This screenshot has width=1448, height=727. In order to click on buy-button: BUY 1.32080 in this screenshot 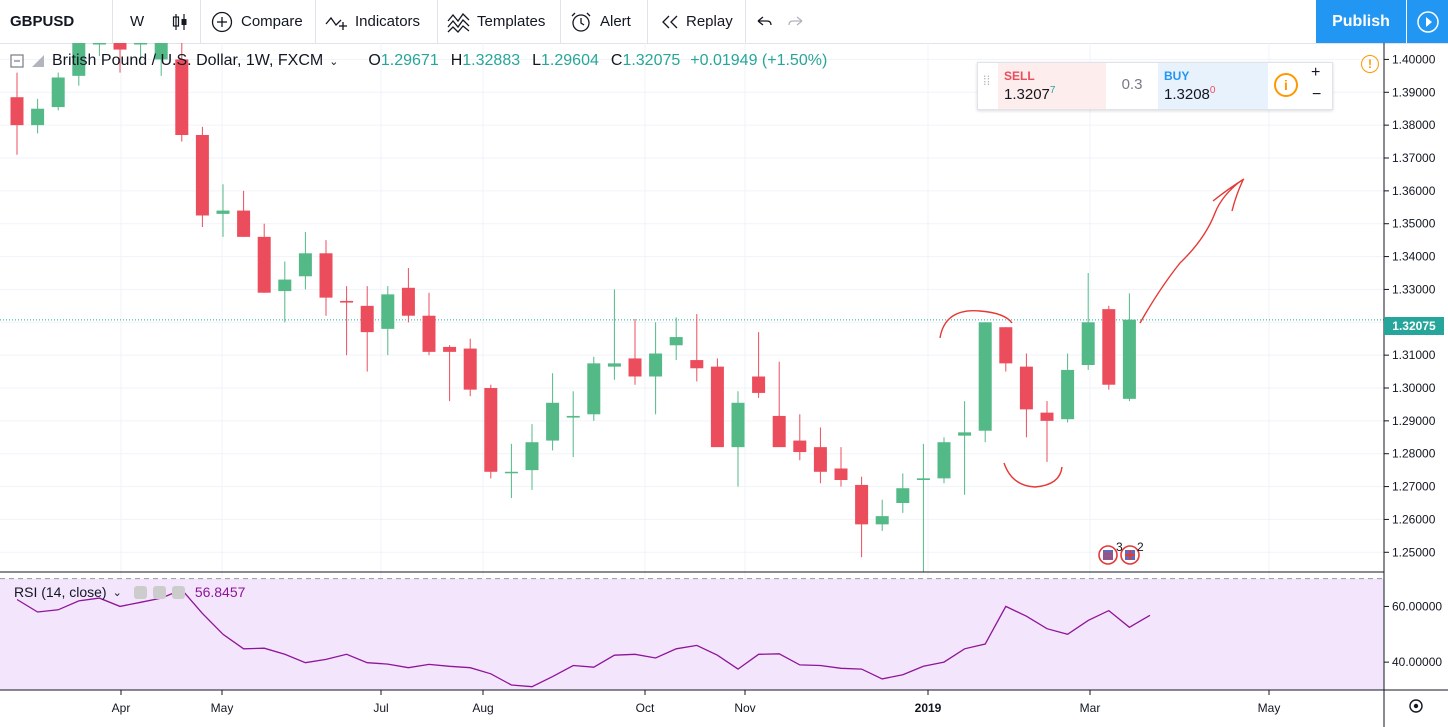, I will do `click(1213, 86)`.